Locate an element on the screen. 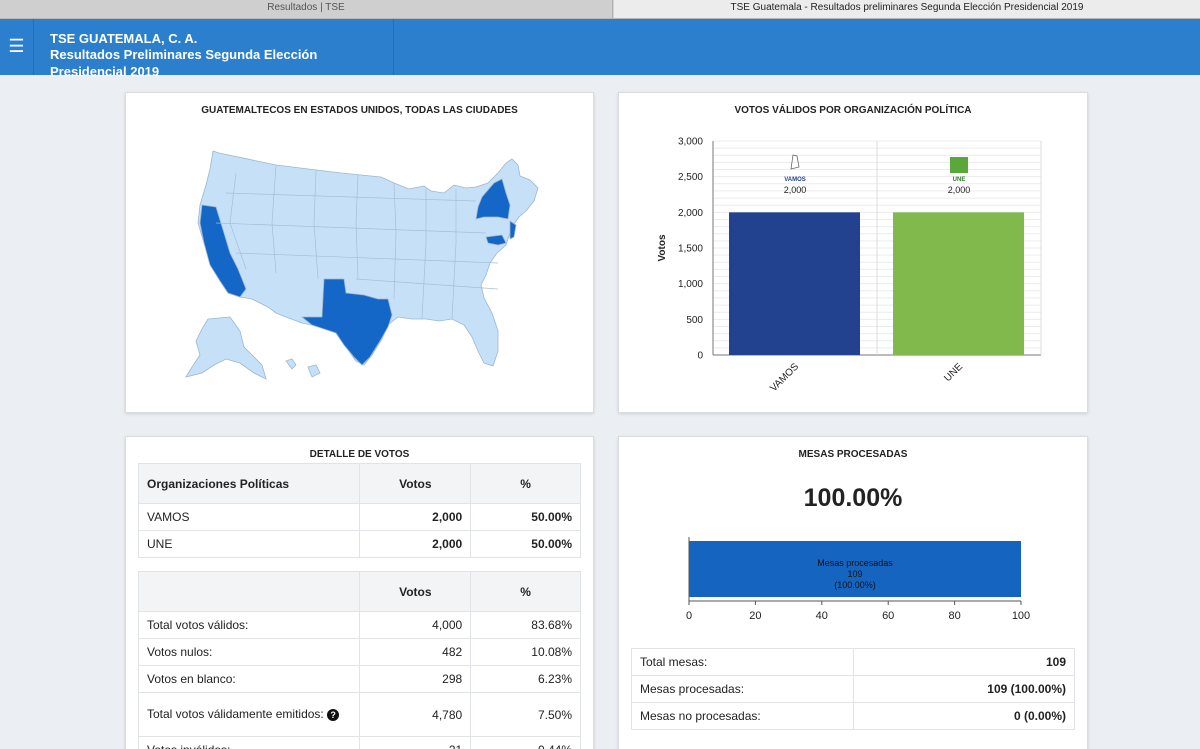 This screenshot has width=1200, height=749. party-logo-vamos: VAMOS is located at coordinates (795, 168).